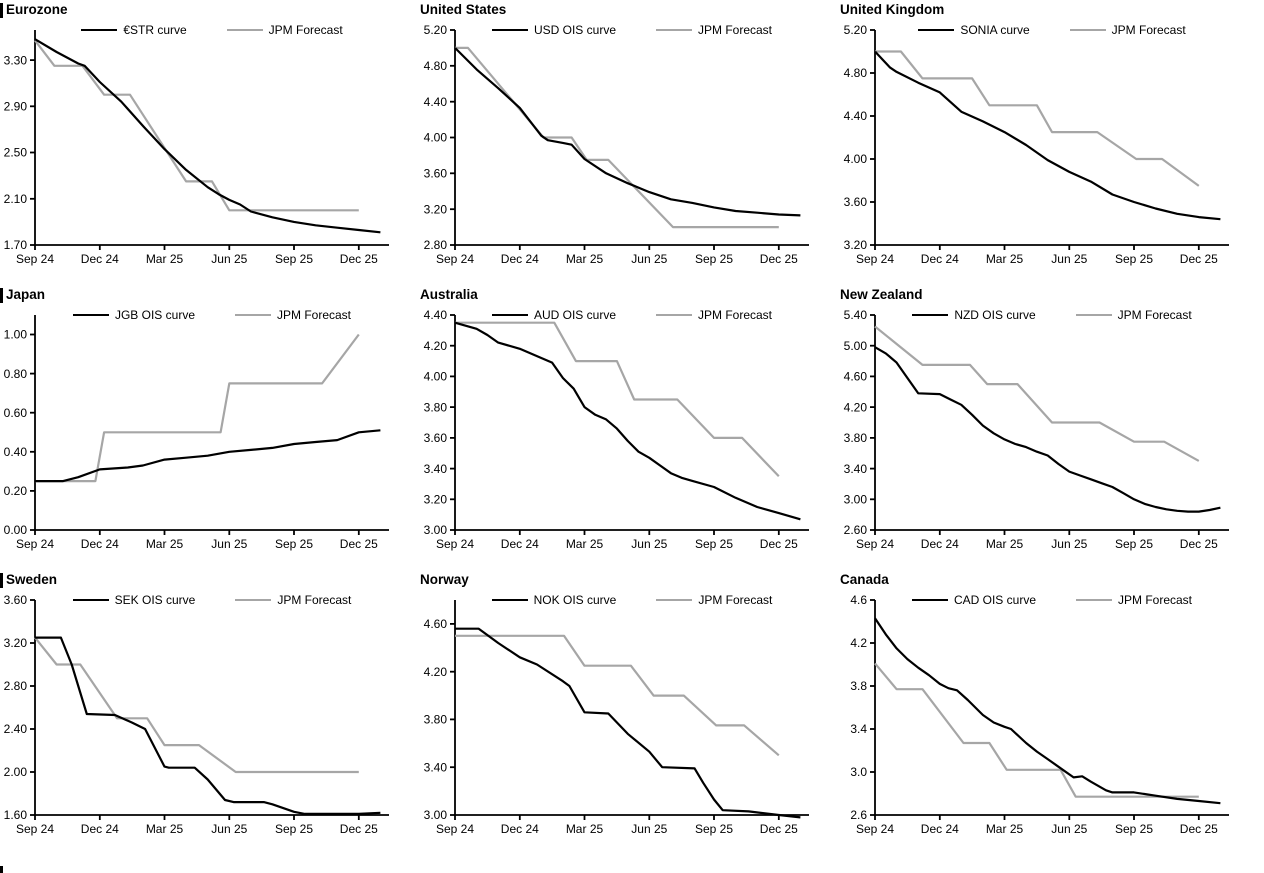 The width and height of the screenshot is (1264, 873). I want to click on legend-item: €STR curve, so click(134, 30).